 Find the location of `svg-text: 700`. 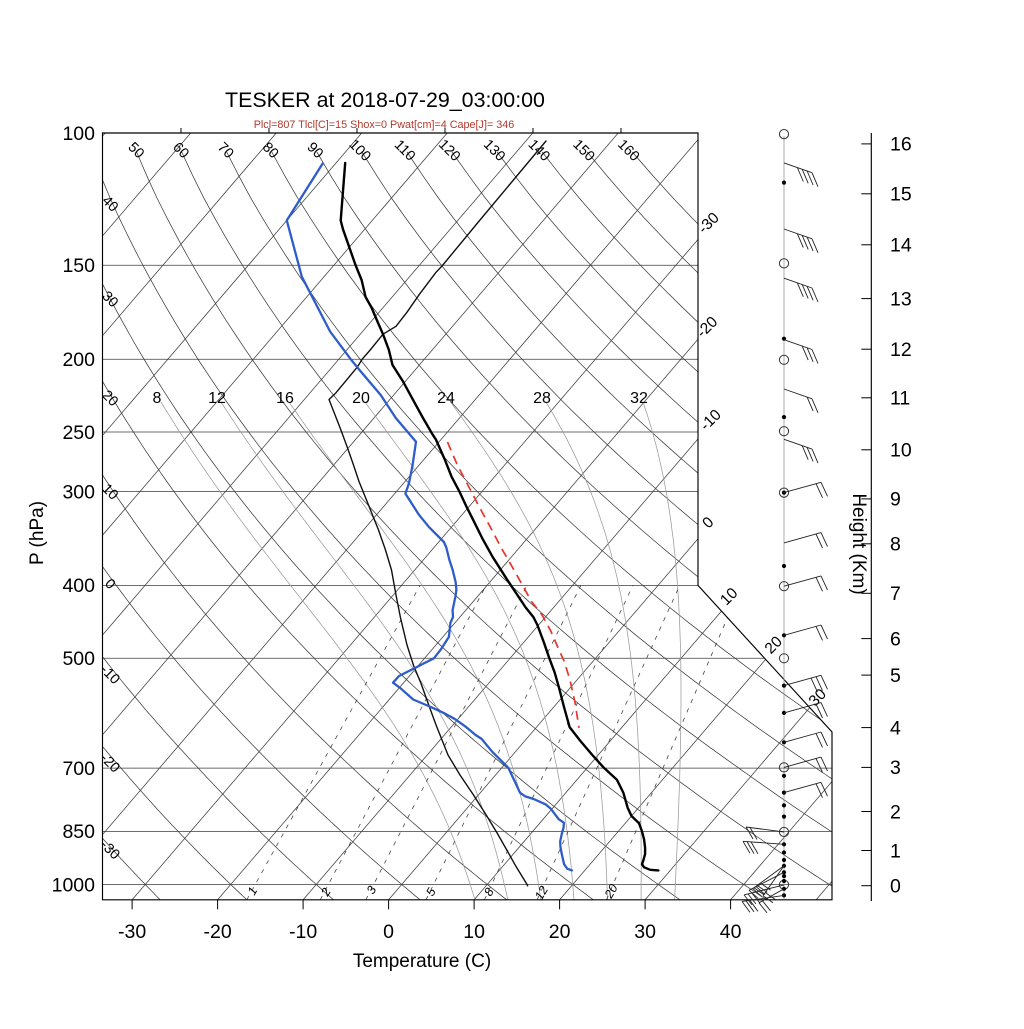

svg-text: 700 is located at coordinates (78, 769).